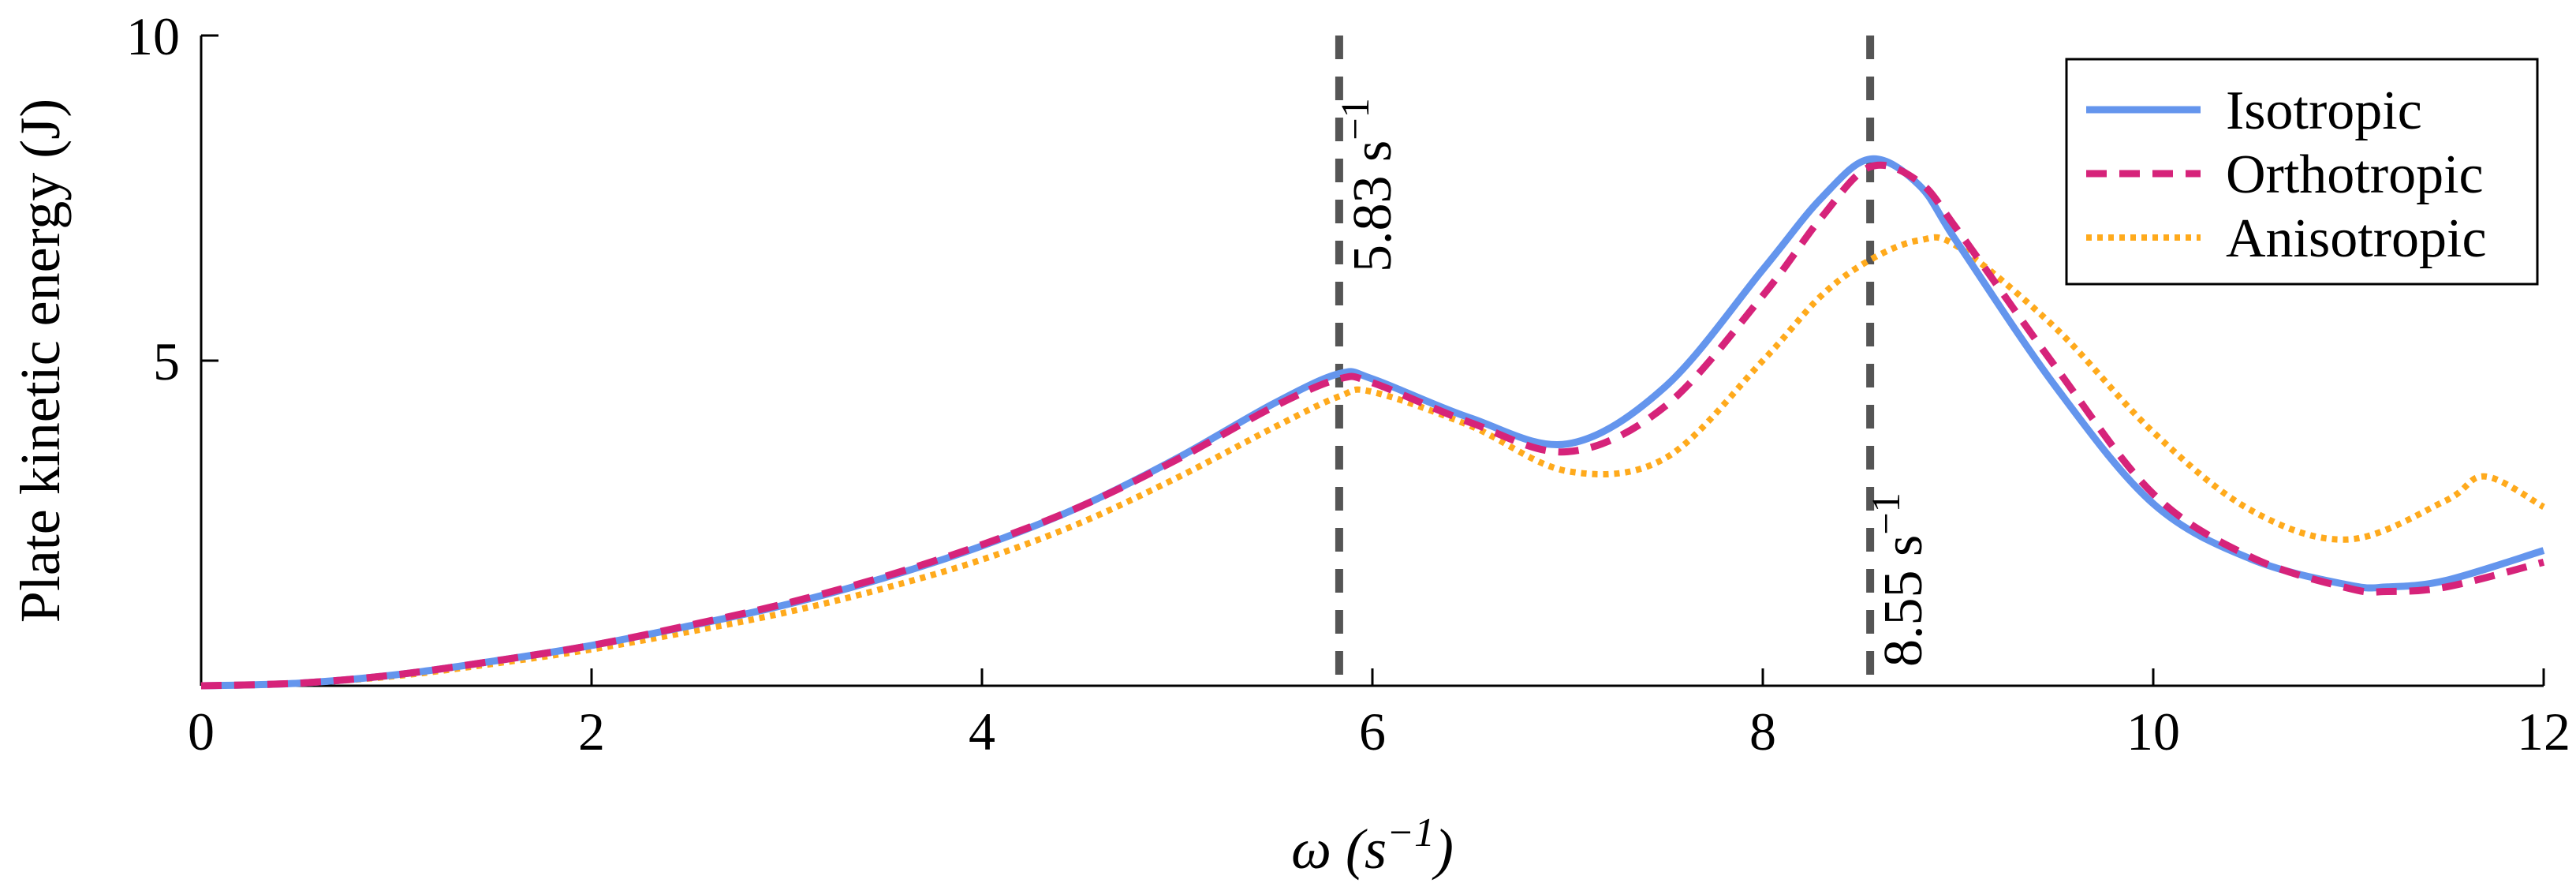 This screenshot has height=887, width=2576. What do you see at coordinates (2543, 732) in the screenshot?
I see `x-tick-label: 12` at bounding box center [2543, 732].